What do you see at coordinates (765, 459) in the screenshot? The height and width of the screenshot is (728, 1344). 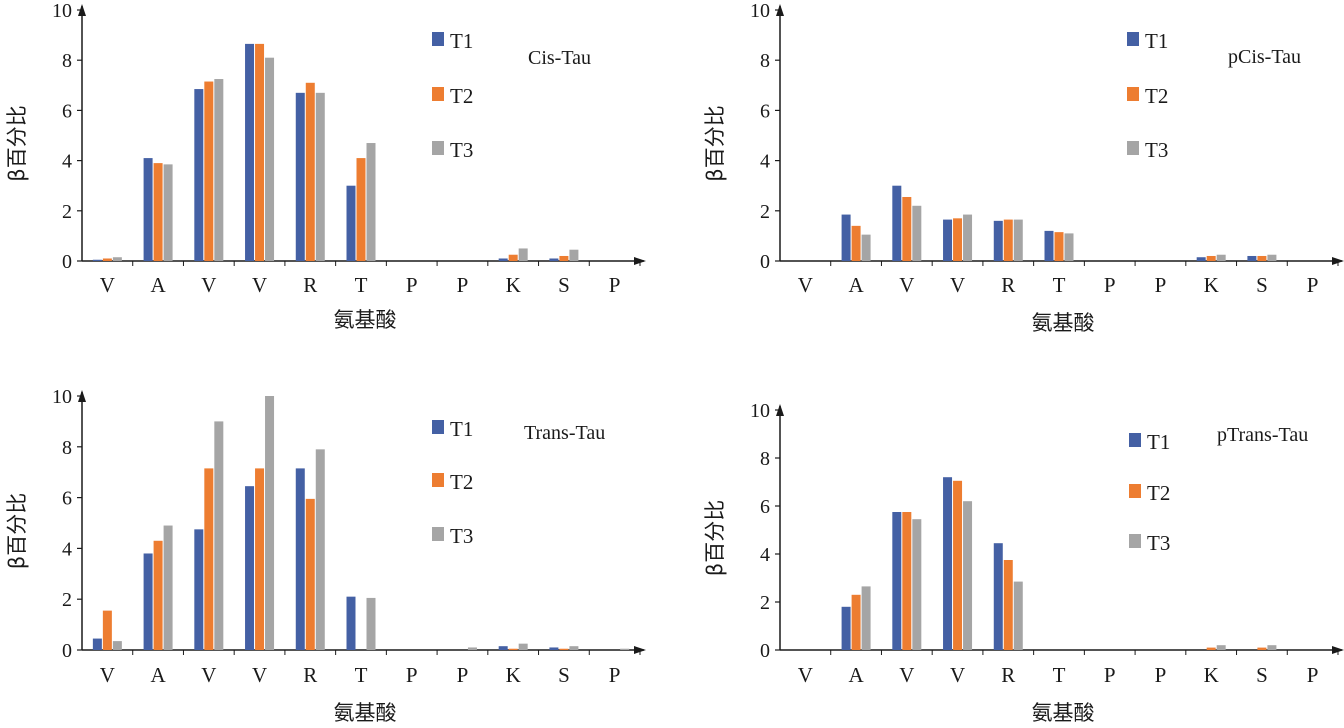 I see `y-tick-label: 8` at bounding box center [765, 459].